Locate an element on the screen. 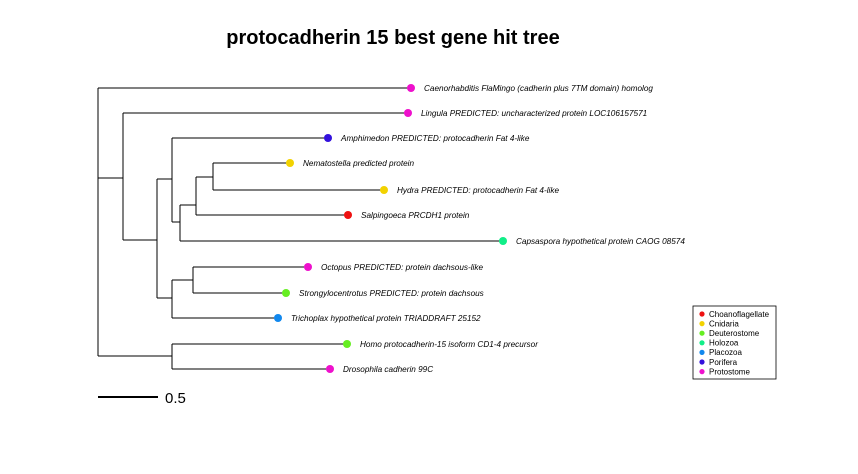 This screenshot has width=858, height=474. legend-label: Porifera is located at coordinates (723, 362).